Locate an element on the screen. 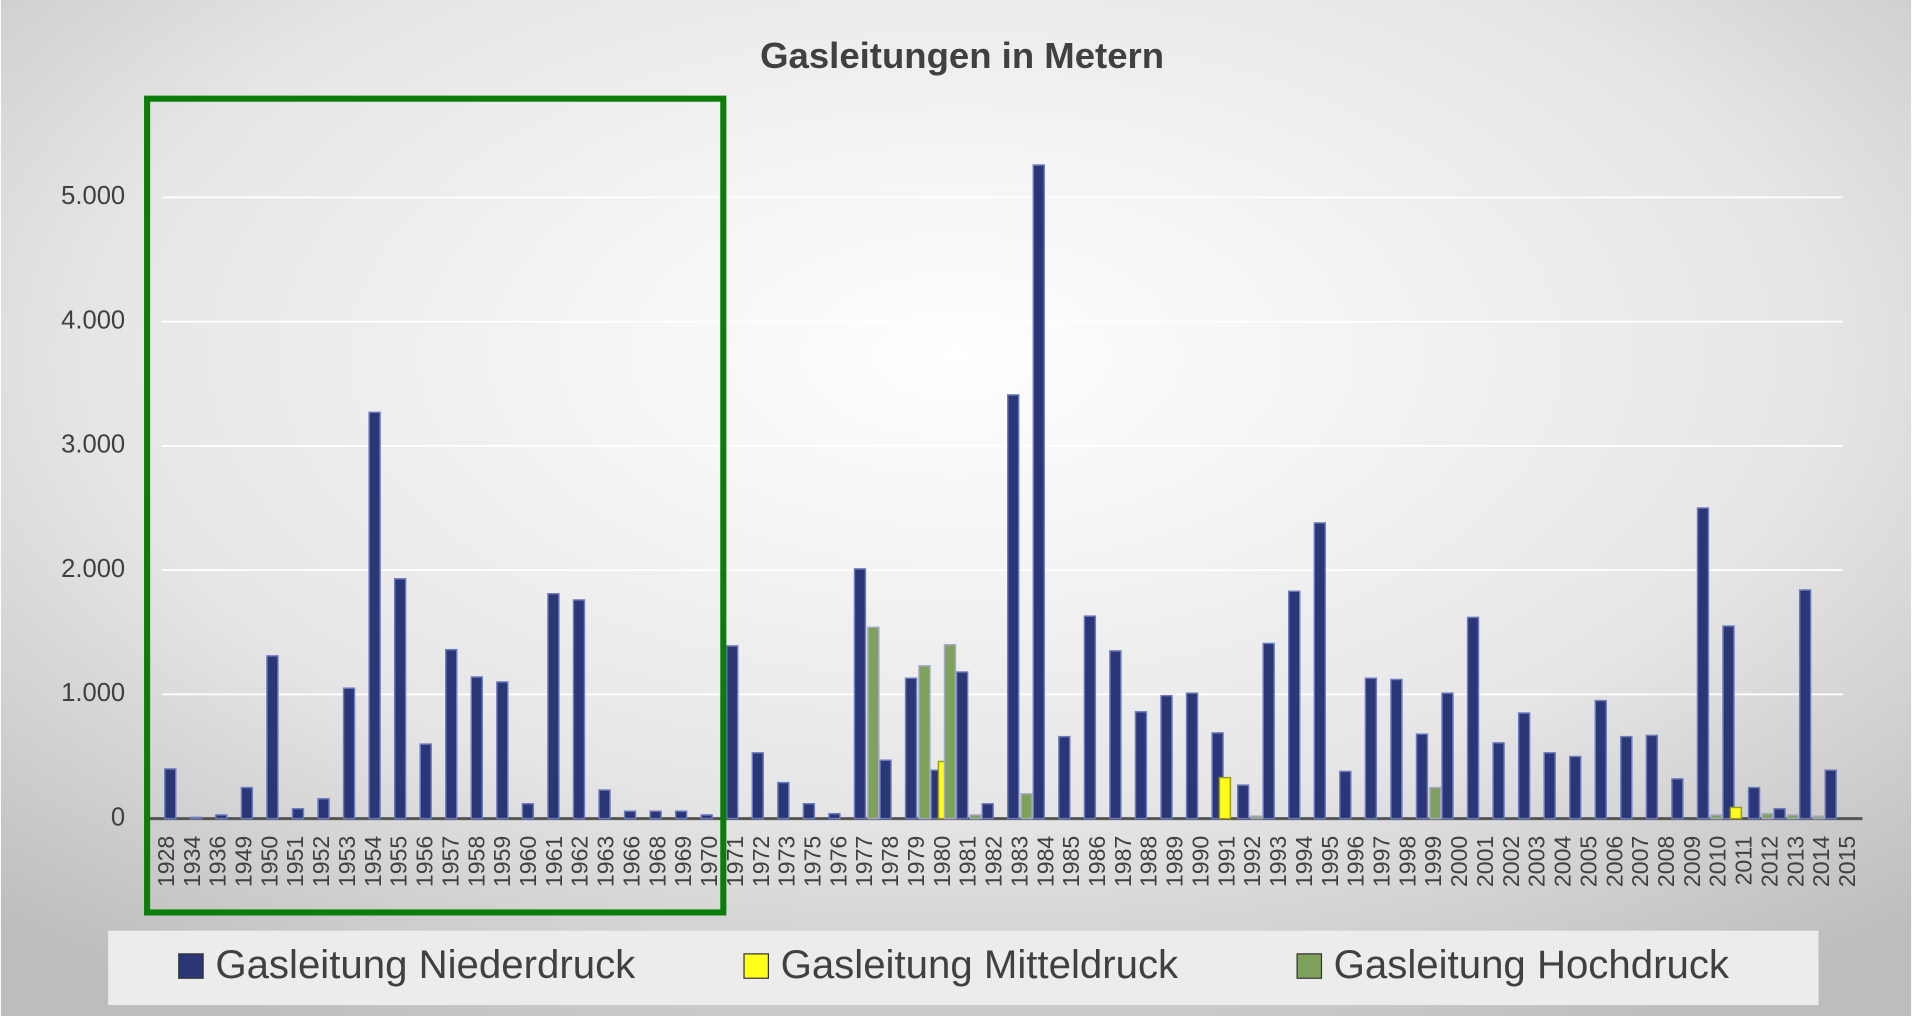  x-tick-label: 2006 is located at coordinates (1614, 861).